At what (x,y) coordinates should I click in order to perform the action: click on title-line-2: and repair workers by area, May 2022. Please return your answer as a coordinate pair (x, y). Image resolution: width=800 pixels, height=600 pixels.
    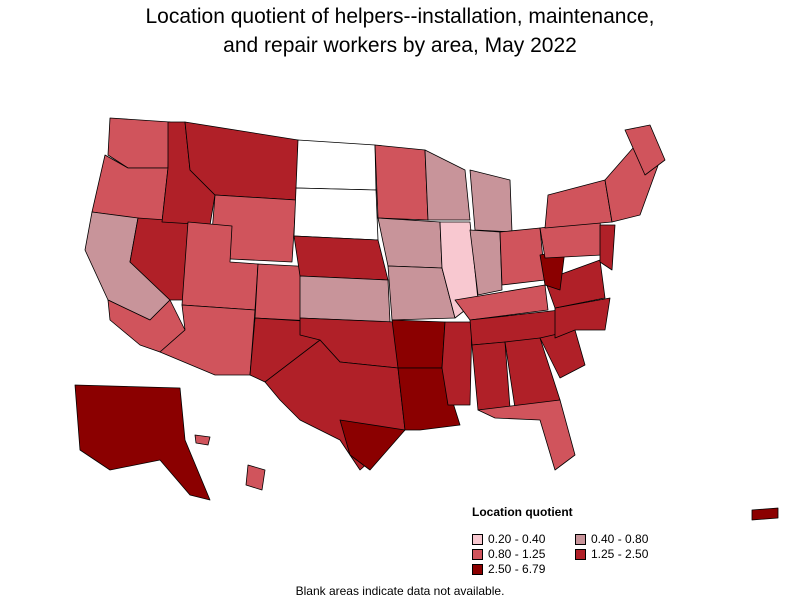
    Looking at the image, I should click on (400, 45).